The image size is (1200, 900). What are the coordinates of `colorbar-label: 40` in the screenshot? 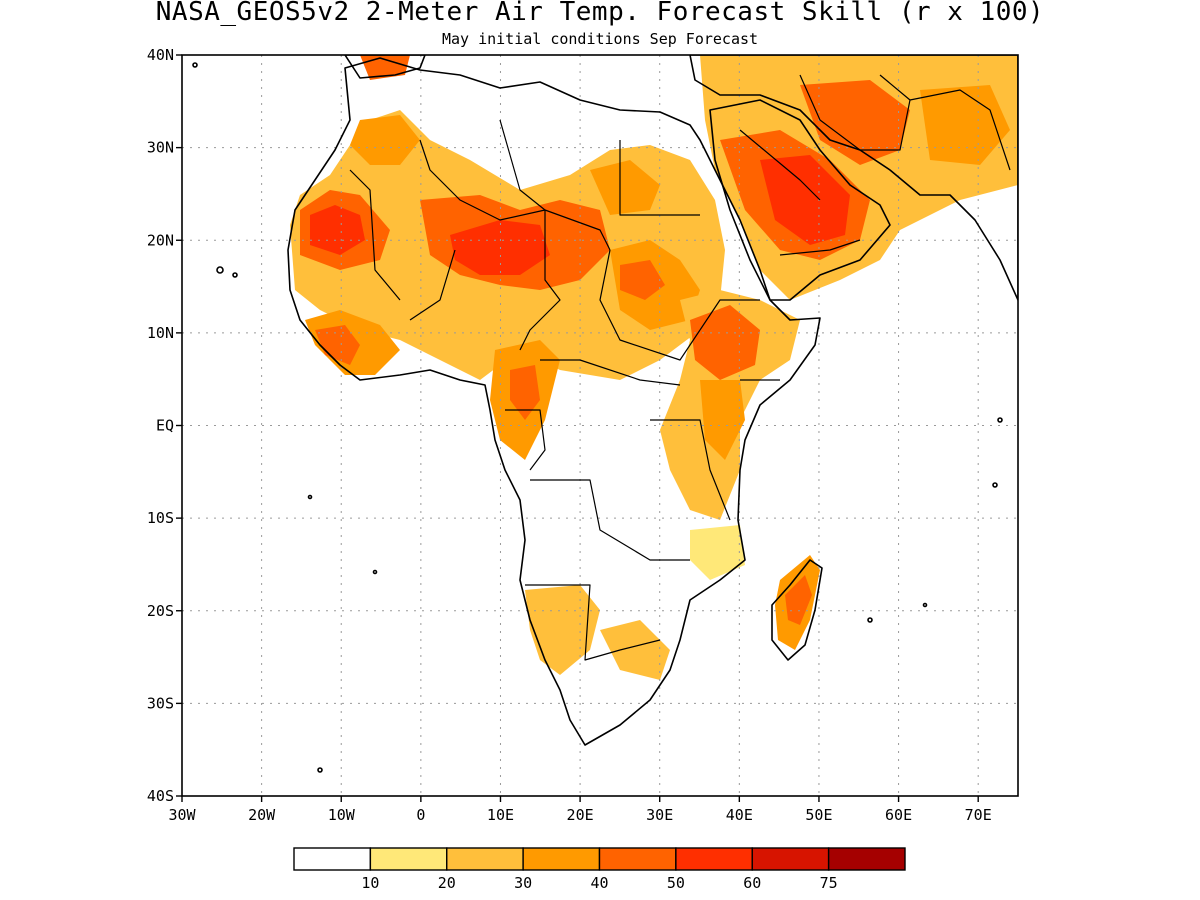 It's located at (599, 883).